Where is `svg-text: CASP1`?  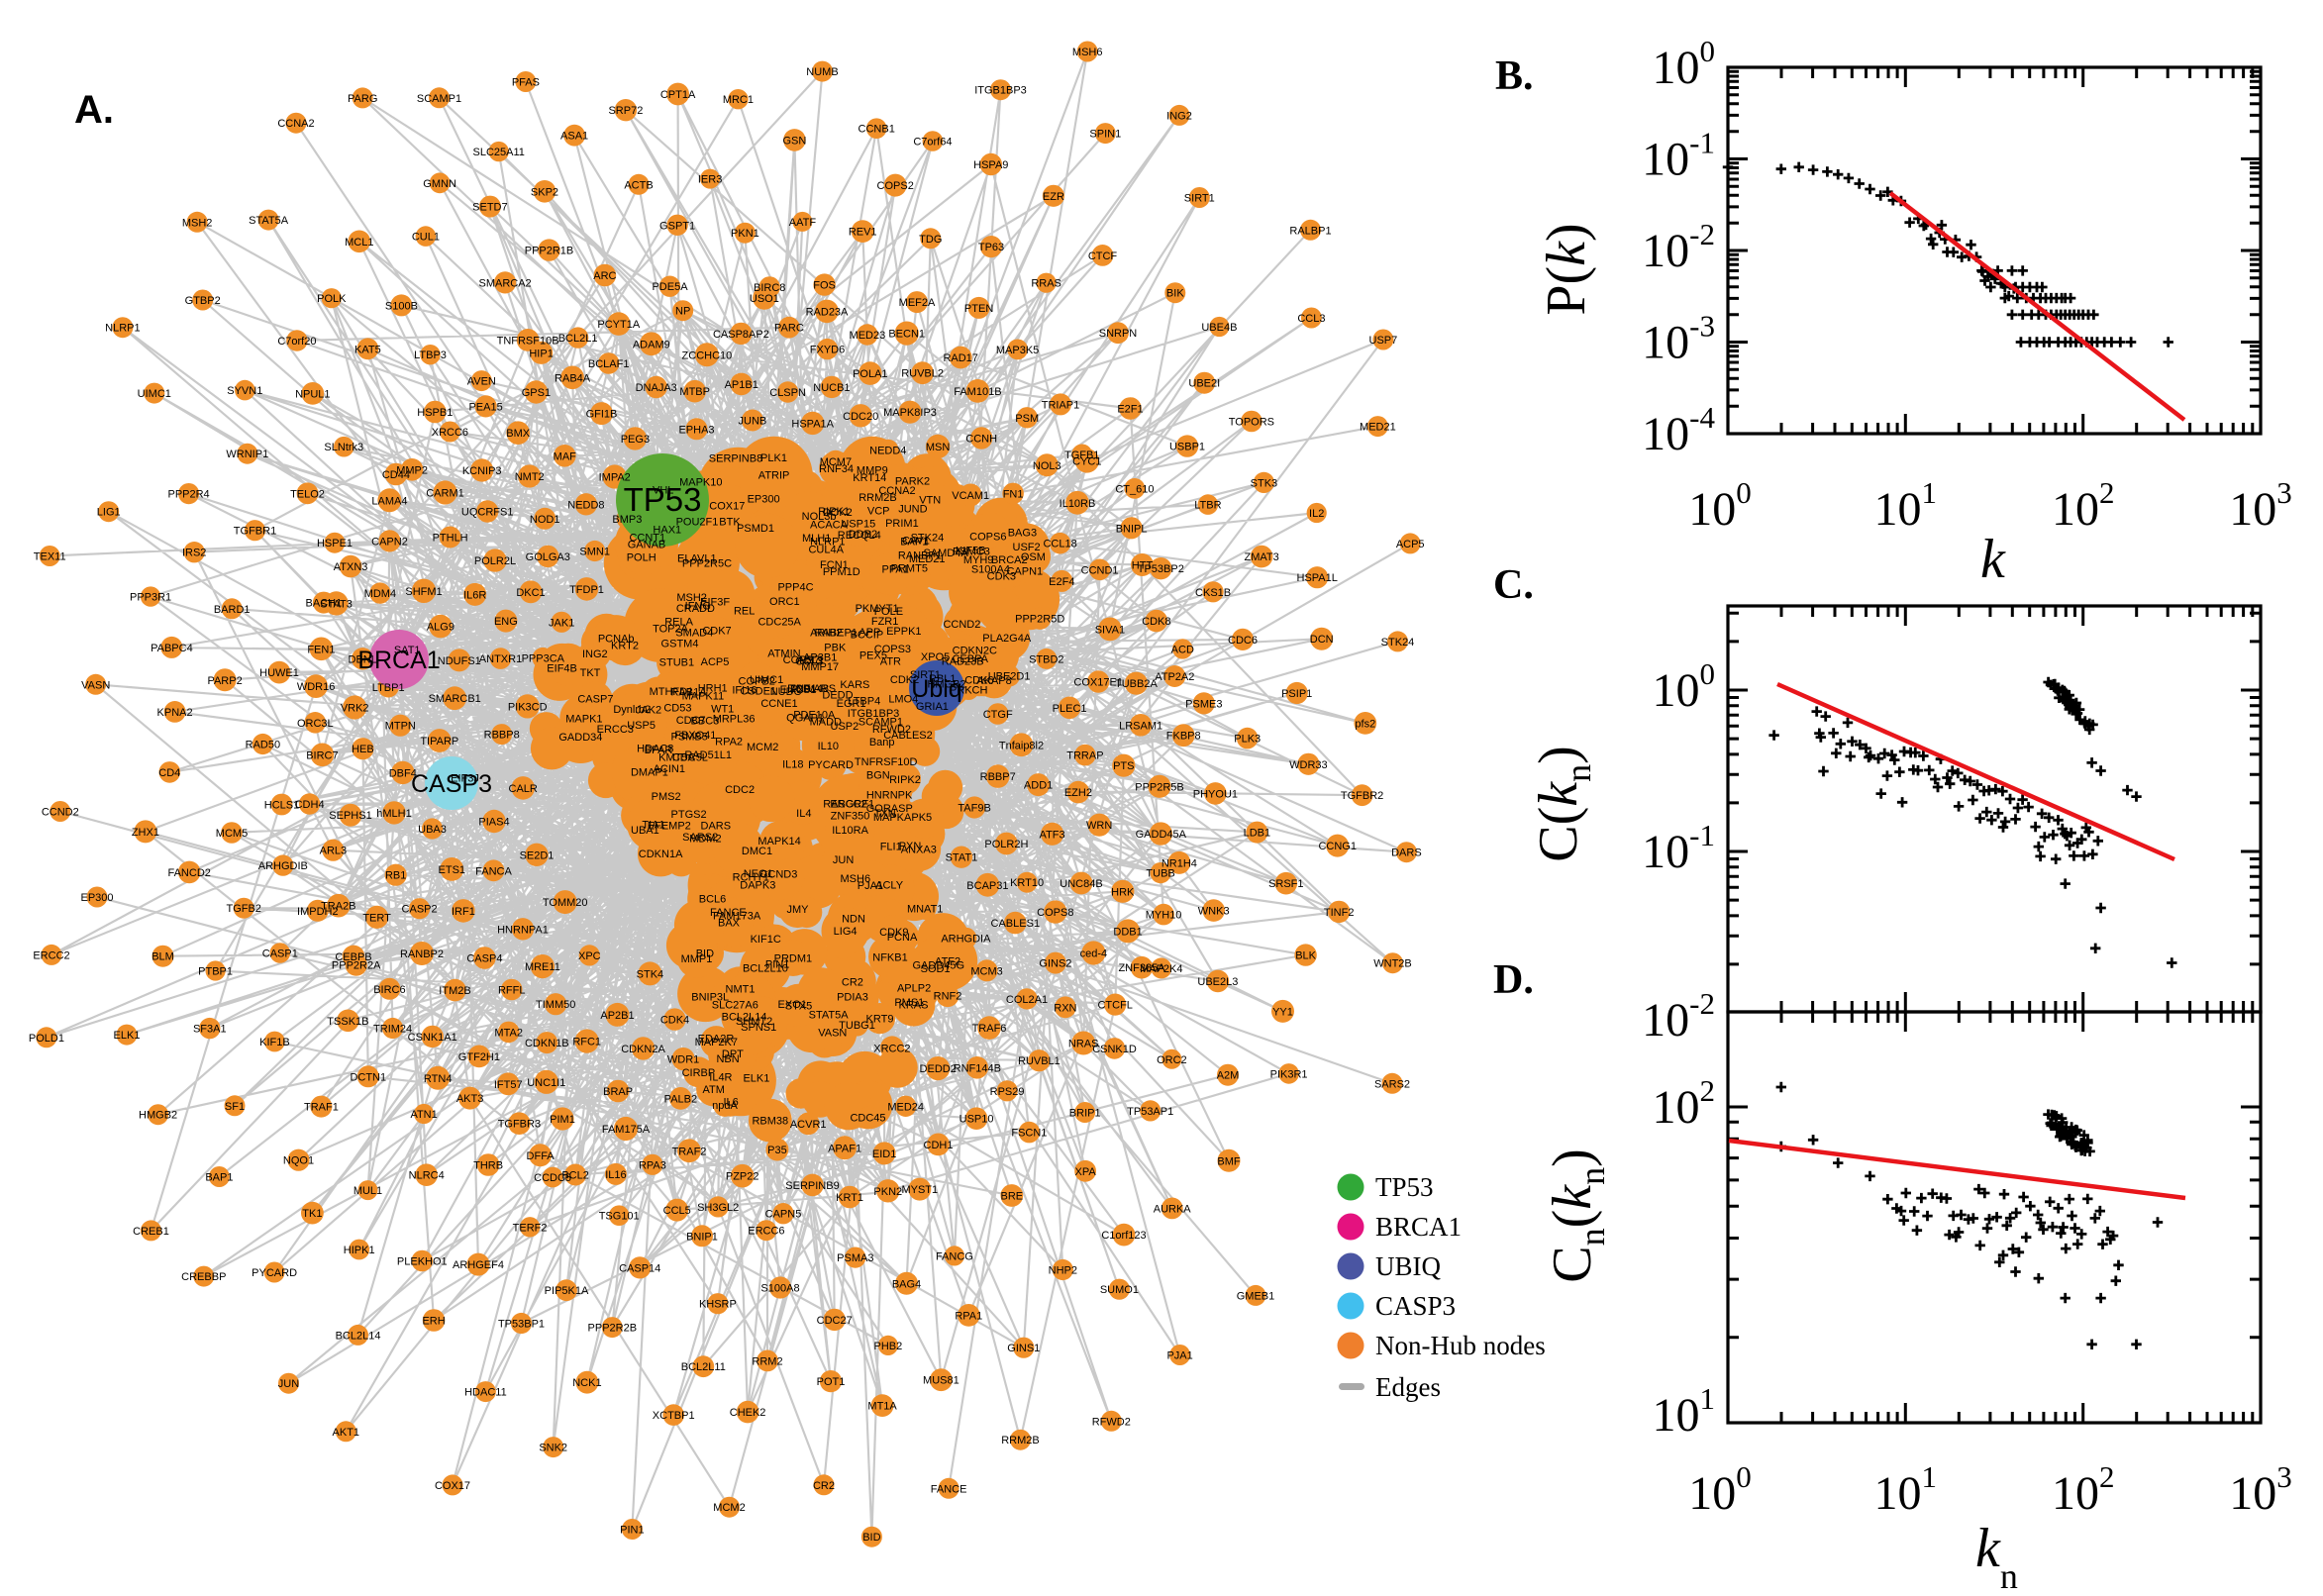 svg-text: CASP1 is located at coordinates (280, 954).